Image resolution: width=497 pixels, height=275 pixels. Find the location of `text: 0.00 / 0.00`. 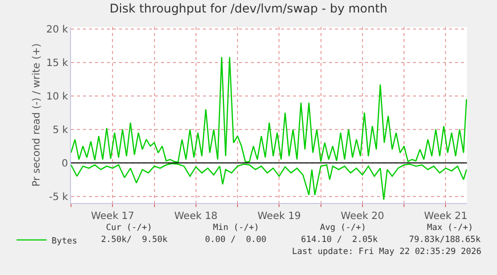

text: 0.00 / 0.00 is located at coordinates (235, 240).